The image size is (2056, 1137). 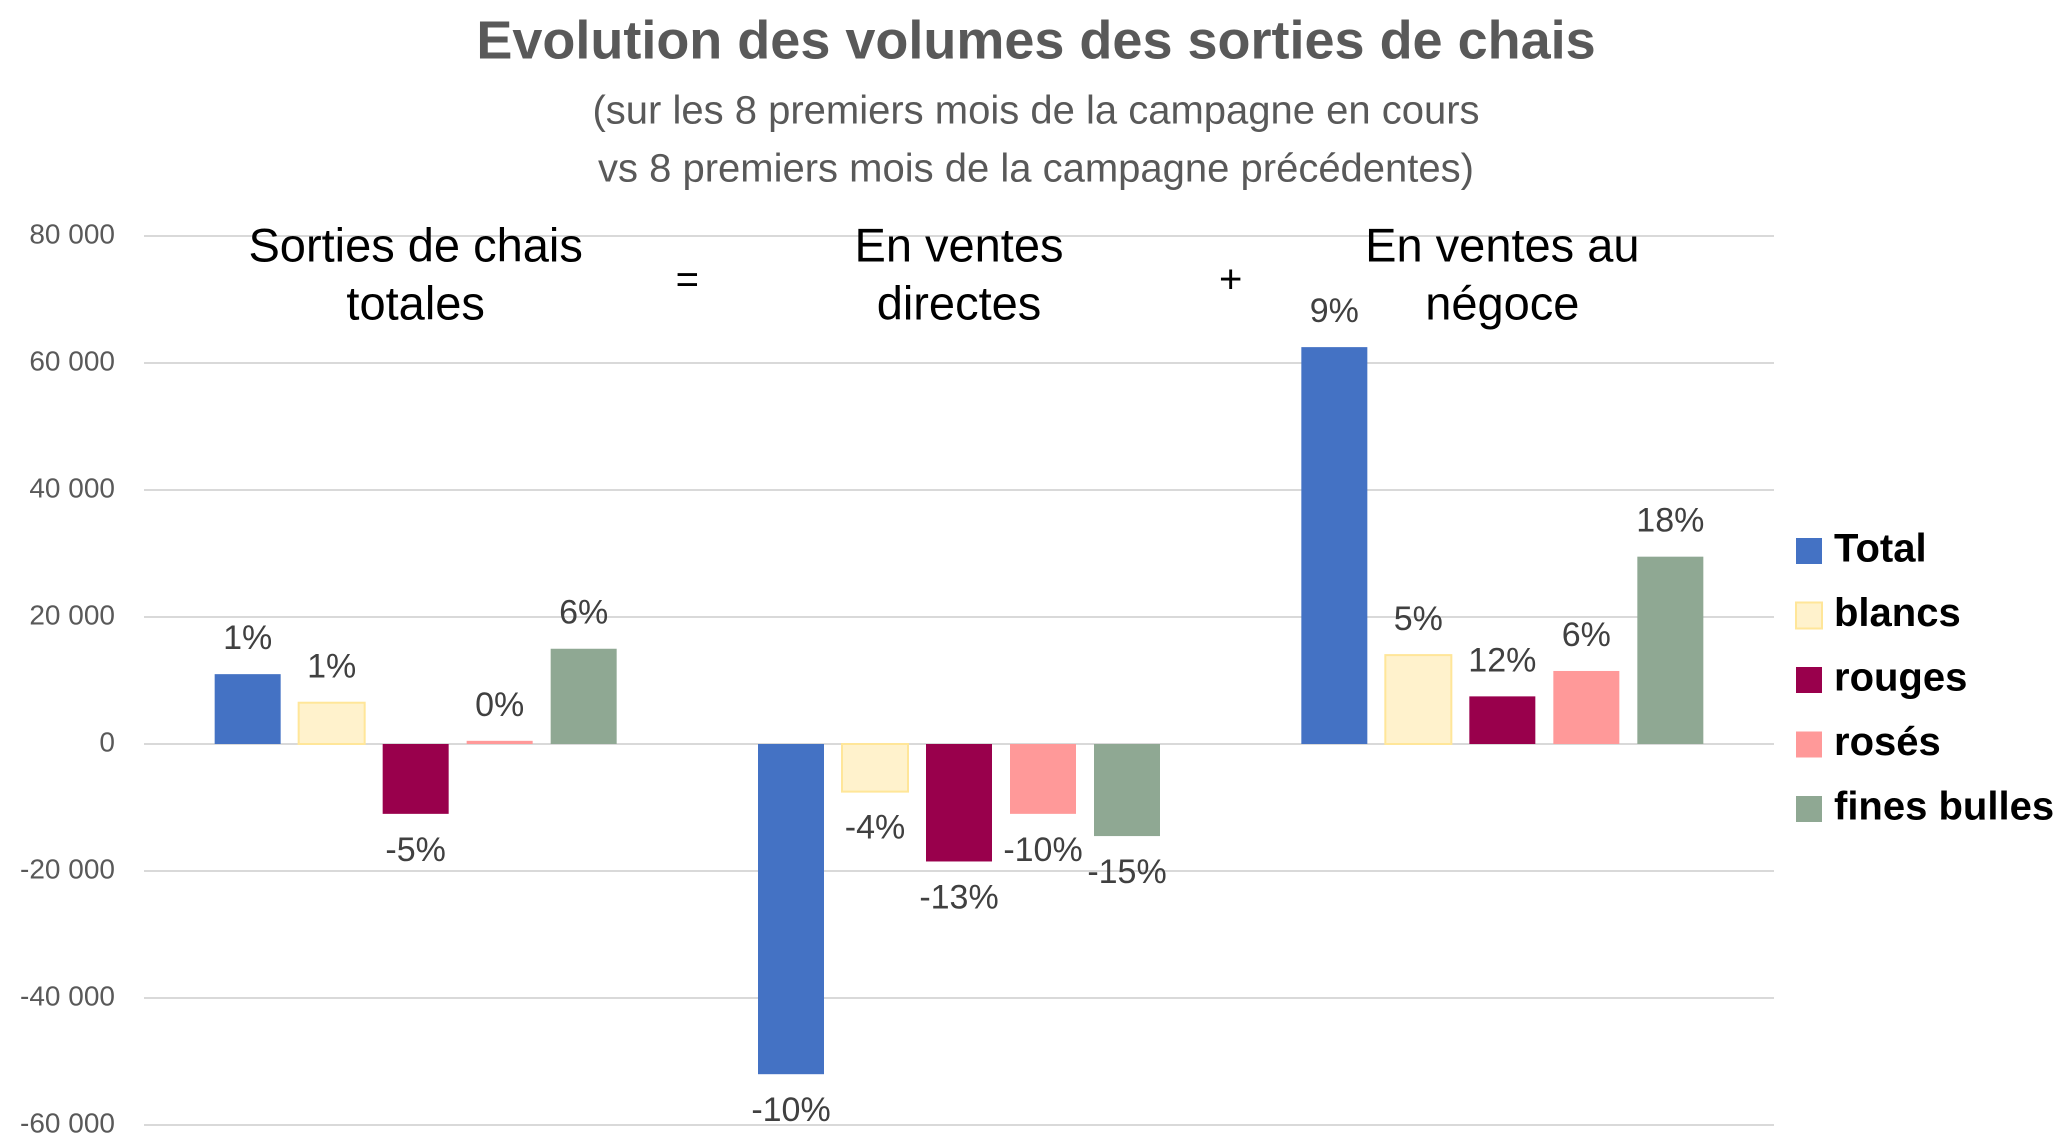 What do you see at coordinates (72, 233) in the screenshot?
I see `y-tick-label: 80 000` at bounding box center [72, 233].